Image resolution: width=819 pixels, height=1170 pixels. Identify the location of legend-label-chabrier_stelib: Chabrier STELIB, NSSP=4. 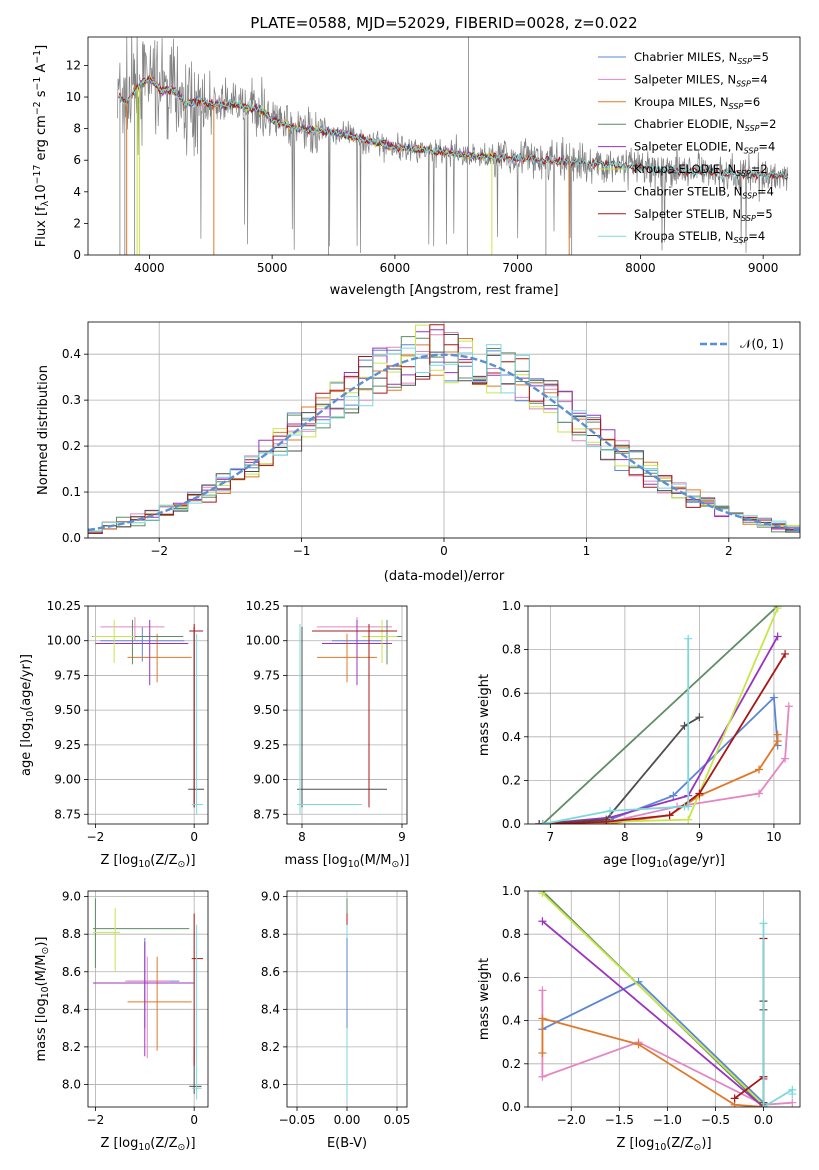
(704, 192).